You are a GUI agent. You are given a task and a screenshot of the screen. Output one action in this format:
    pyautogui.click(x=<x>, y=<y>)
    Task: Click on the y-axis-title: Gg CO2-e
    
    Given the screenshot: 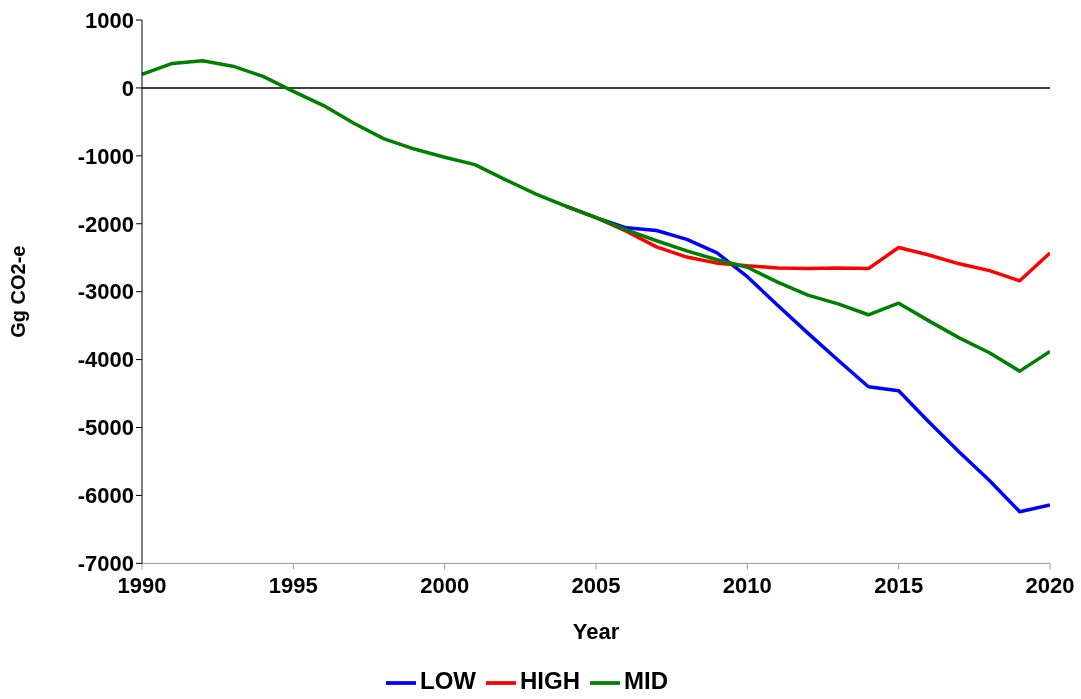 What is the action you would take?
    pyautogui.click(x=18, y=291)
    